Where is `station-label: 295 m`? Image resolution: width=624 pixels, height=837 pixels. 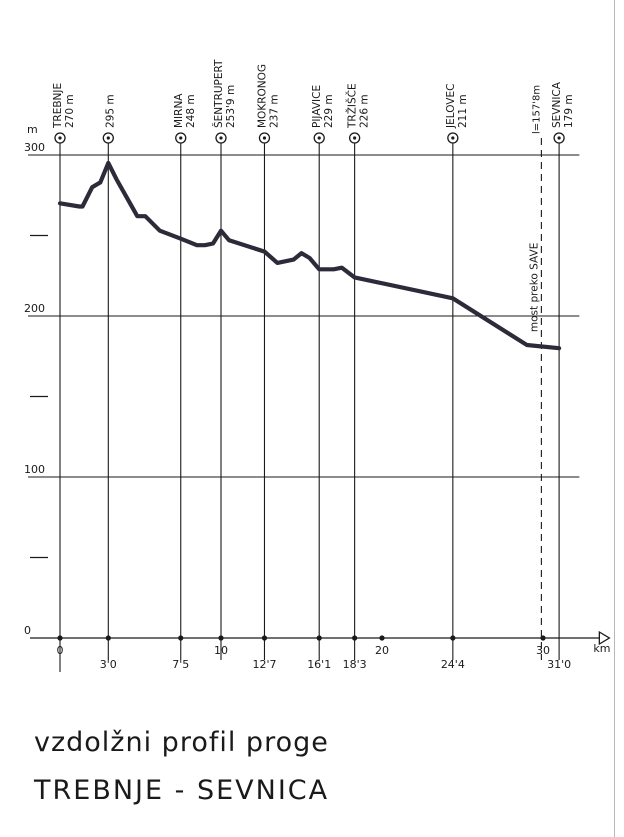
station-label: 295 m is located at coordinates (110, 111).